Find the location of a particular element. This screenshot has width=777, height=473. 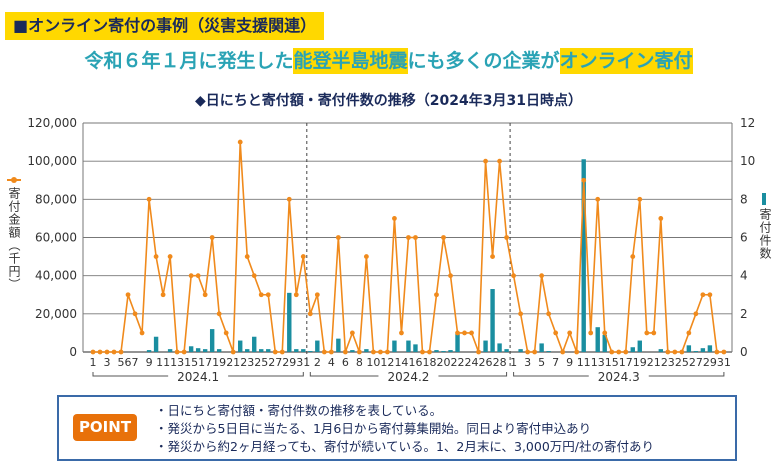

x-tick-label: 7 is located at coordinates (555, 362).